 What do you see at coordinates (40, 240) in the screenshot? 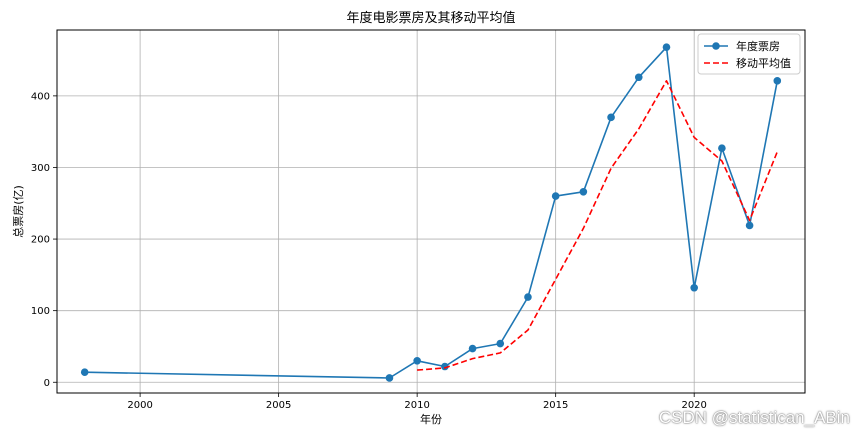
I see `y-tick-label: 200` at bounding box center [40, 240].